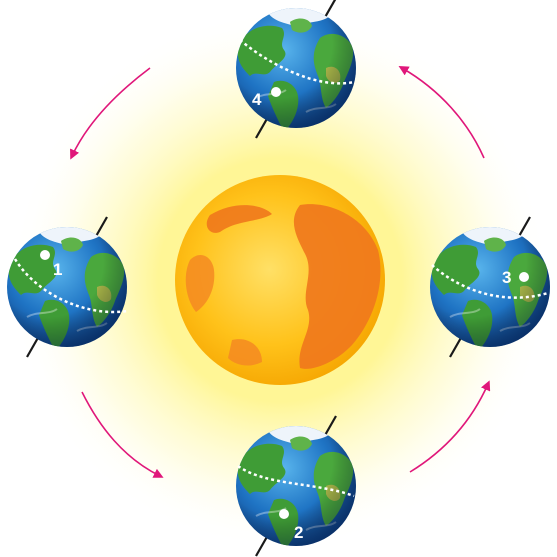 This screenshot has height=557, width=557. I want to click on position-label: 2, so click(298, 532).